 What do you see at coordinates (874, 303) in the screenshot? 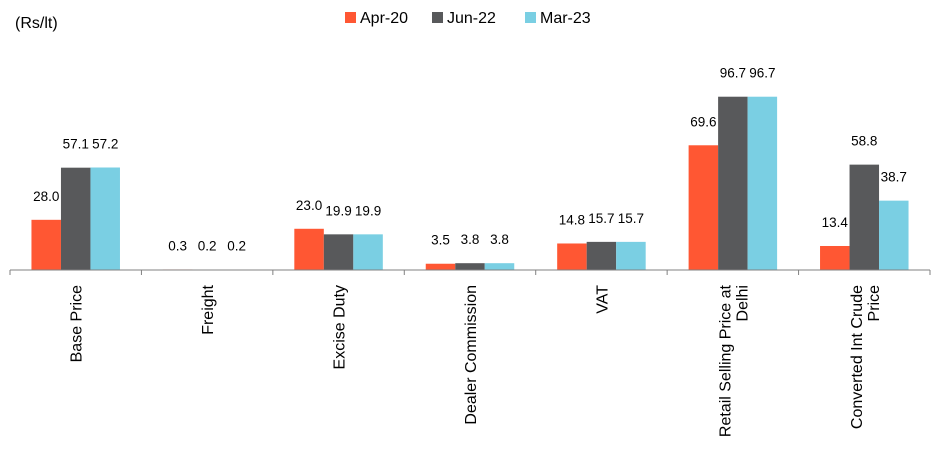
I see `category-label-line: Price` at bounding box center [874, 303].